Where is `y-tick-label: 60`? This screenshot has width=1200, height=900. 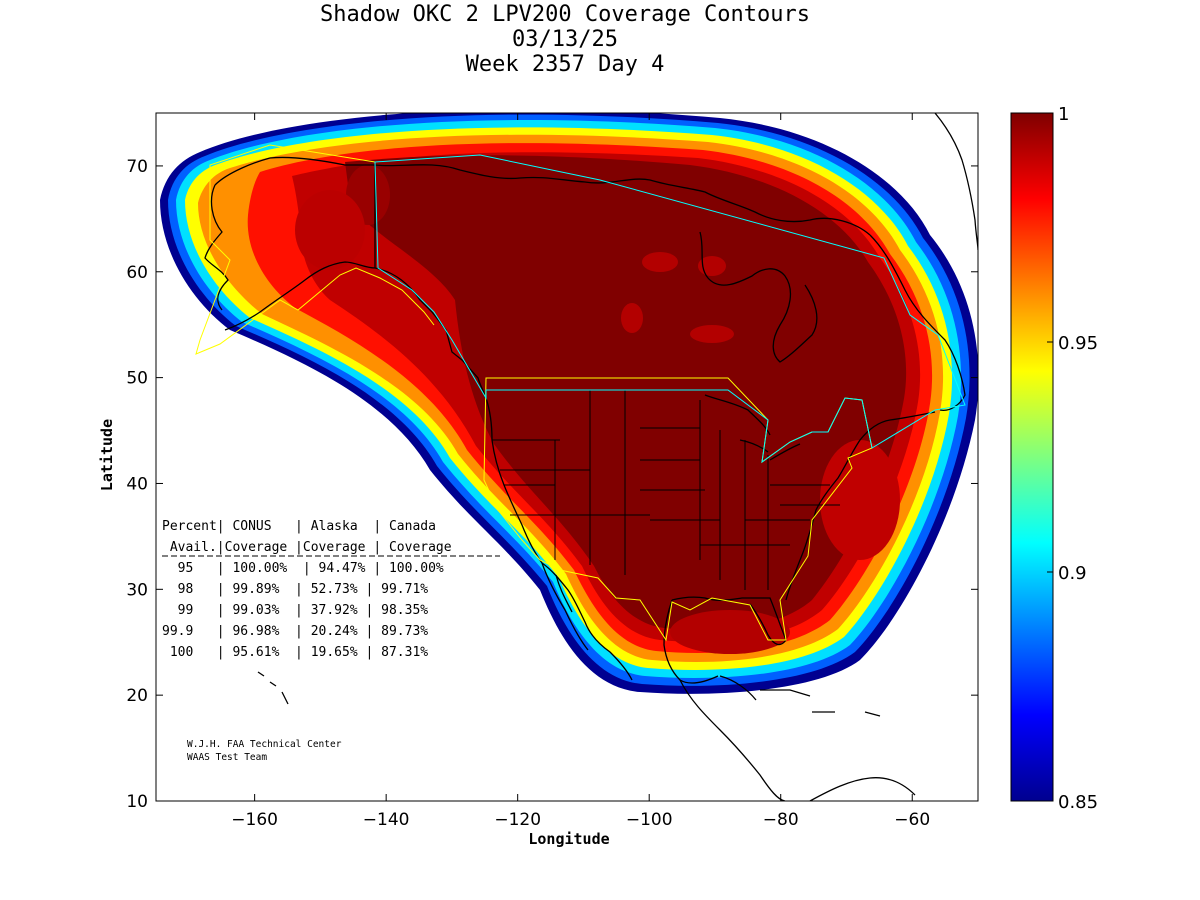
y-tick-label: 60 is located at coordinates (137, 273).